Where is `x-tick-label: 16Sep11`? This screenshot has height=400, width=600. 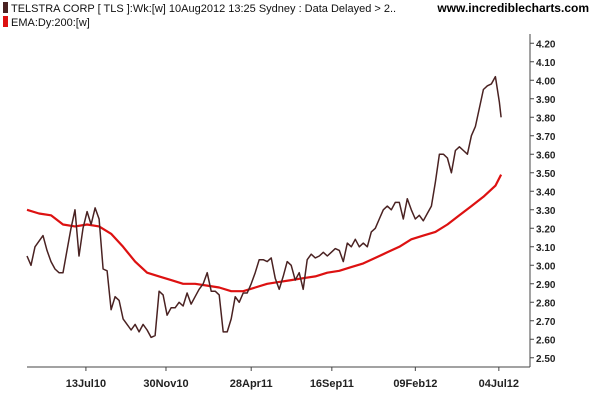 x-tick-label: 16Sep11 is located at coordinates (332, 384).